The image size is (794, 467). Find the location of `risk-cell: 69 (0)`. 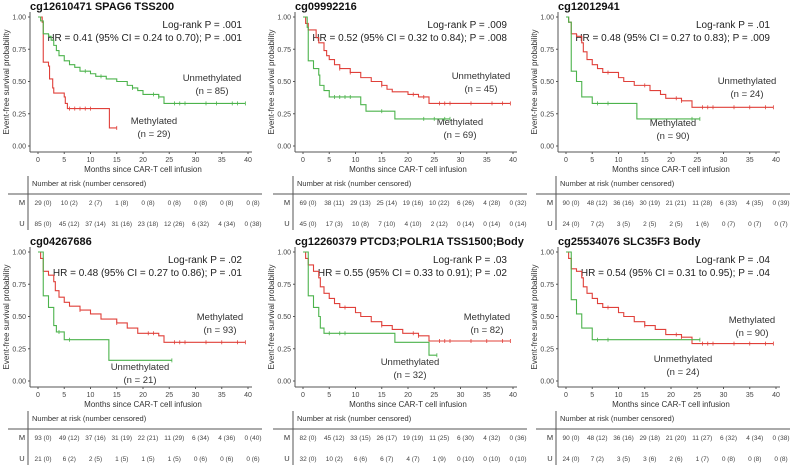

risk-cell: 69 (0) is located at coordinates (308, 203).